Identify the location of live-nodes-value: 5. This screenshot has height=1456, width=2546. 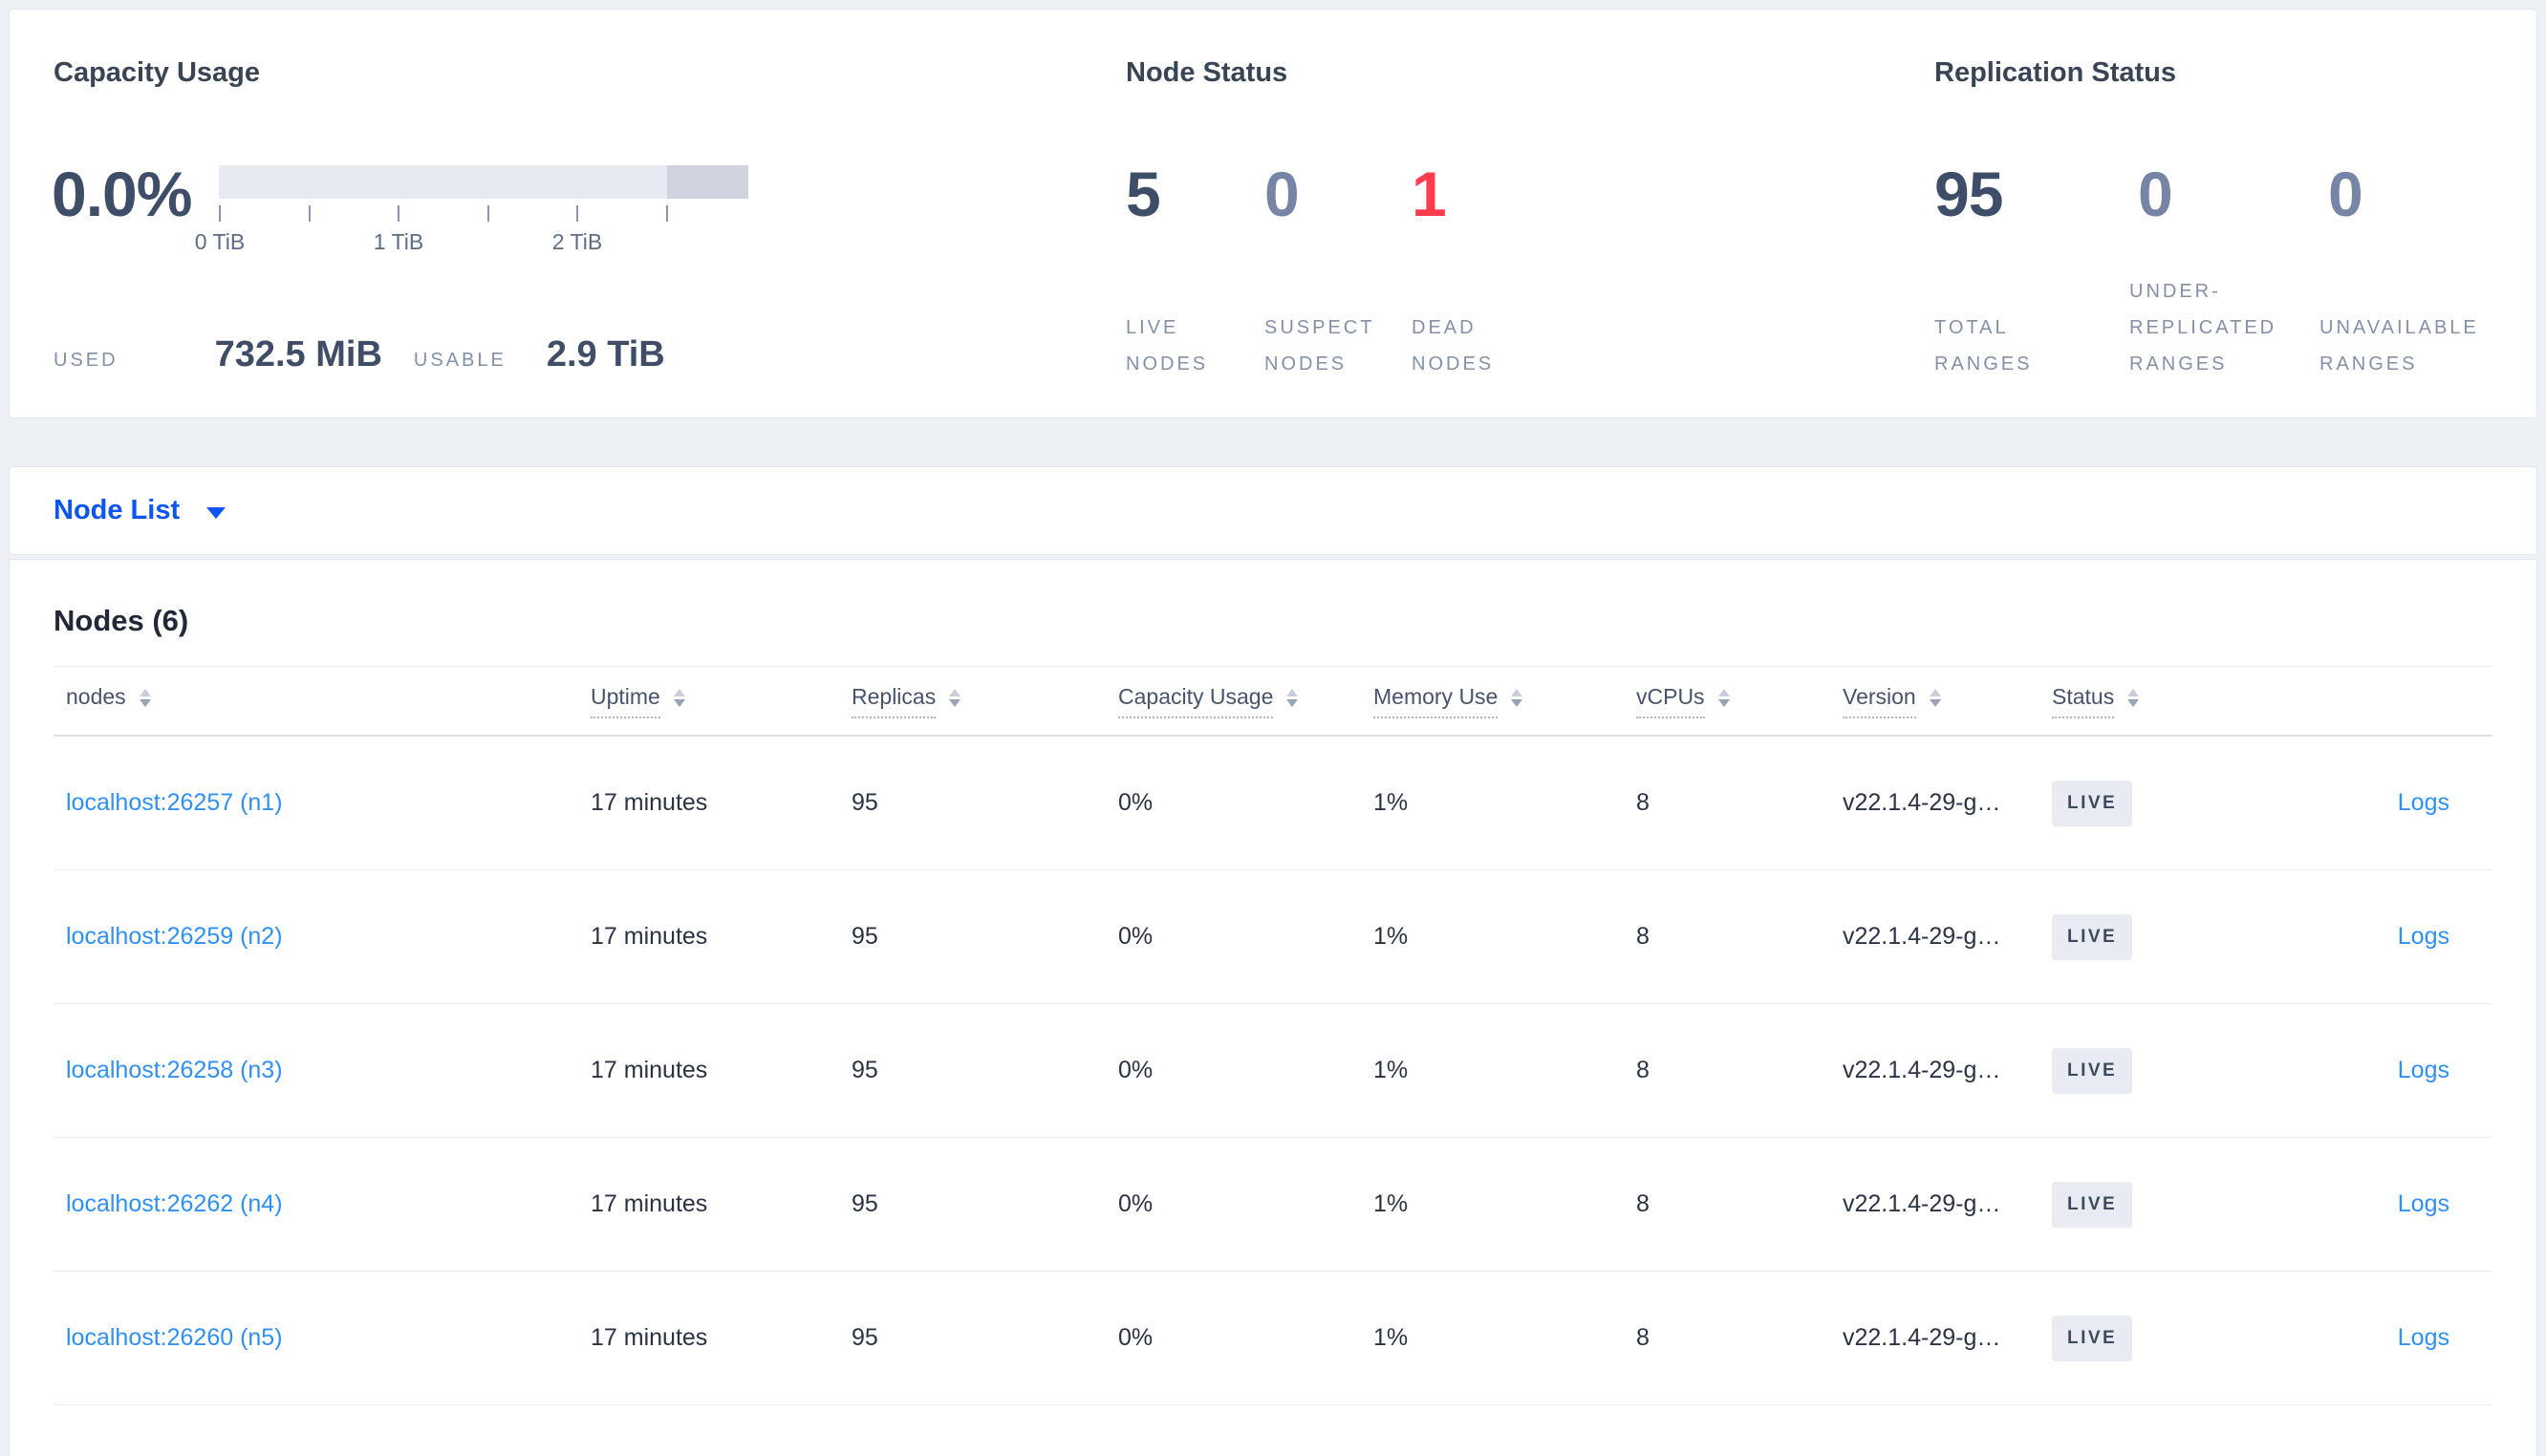
(1143, 194).